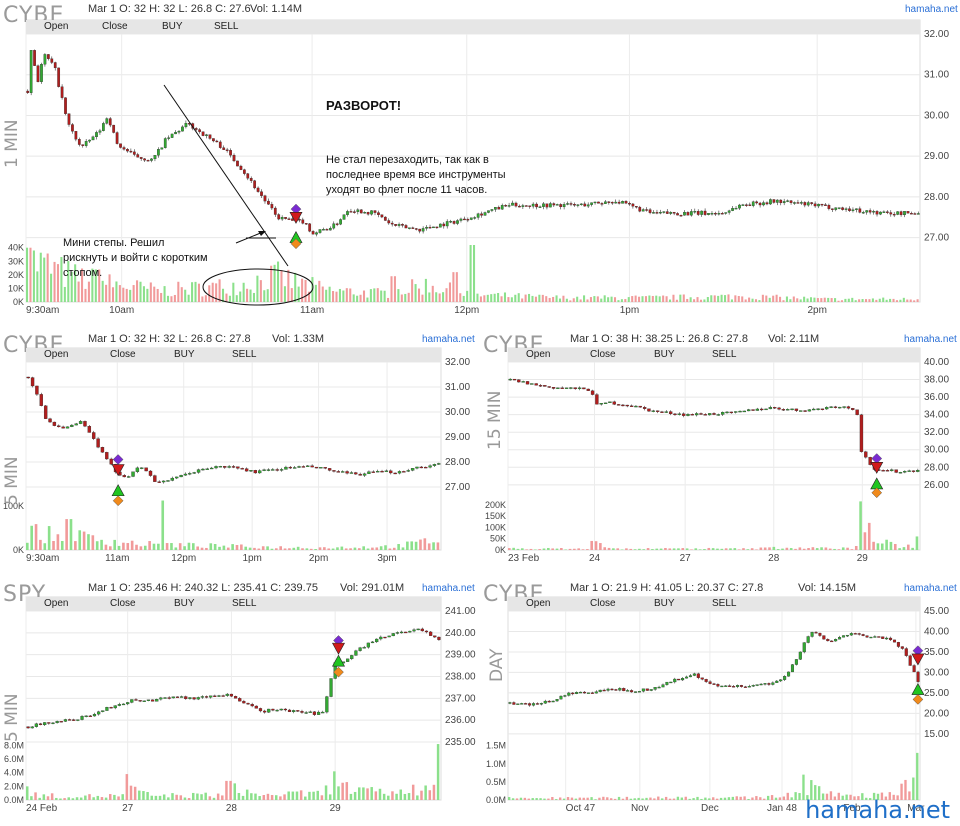 This screenshot has height=826, width=960. Describe the element at coordinates (407, 190) in the screenshot. I see `note-right-line: уходят во флет после 11 часов.` at that location.